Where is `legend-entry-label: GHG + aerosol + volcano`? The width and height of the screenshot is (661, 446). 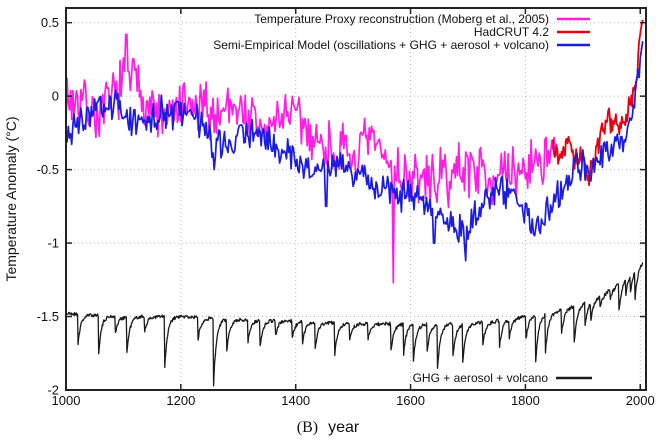 legend-entry-label: GHG + aerosol + volcano is located at coordinates (481, 378).